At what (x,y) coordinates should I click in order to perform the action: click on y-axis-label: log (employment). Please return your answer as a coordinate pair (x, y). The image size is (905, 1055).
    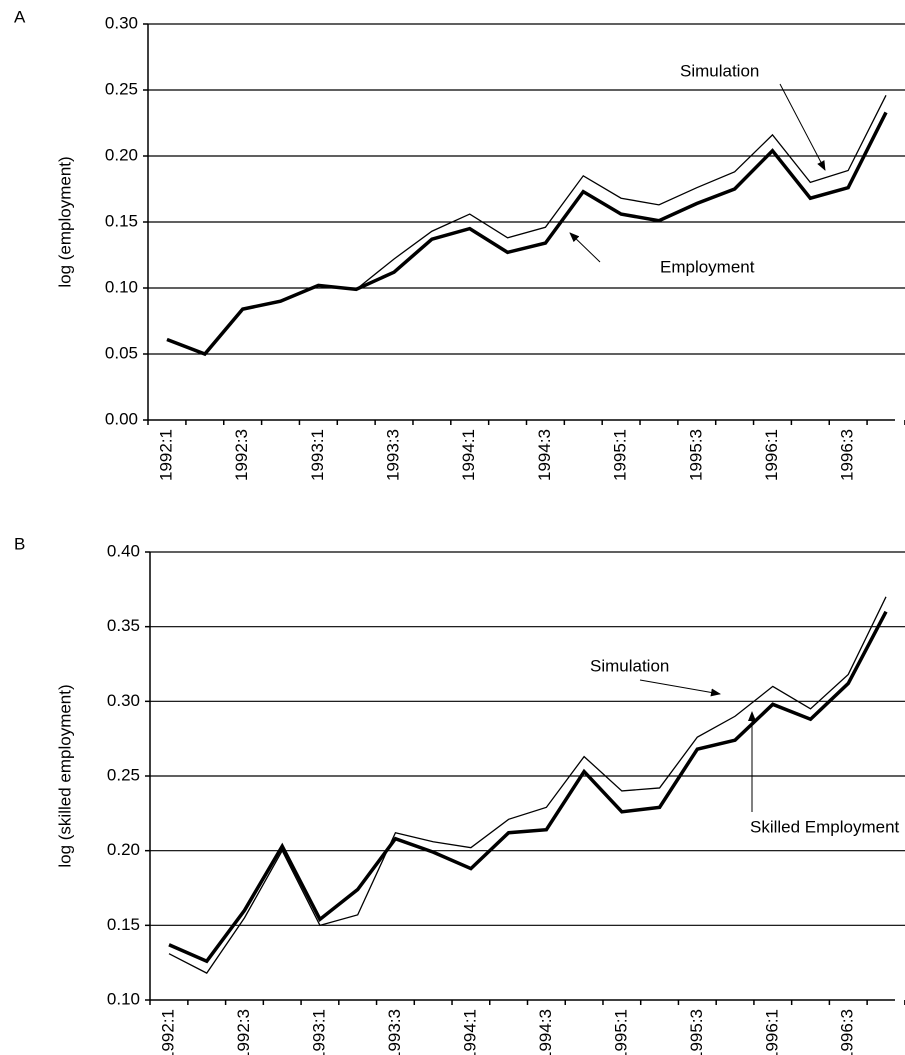
    Looking at the image, I should click on (64, 221).